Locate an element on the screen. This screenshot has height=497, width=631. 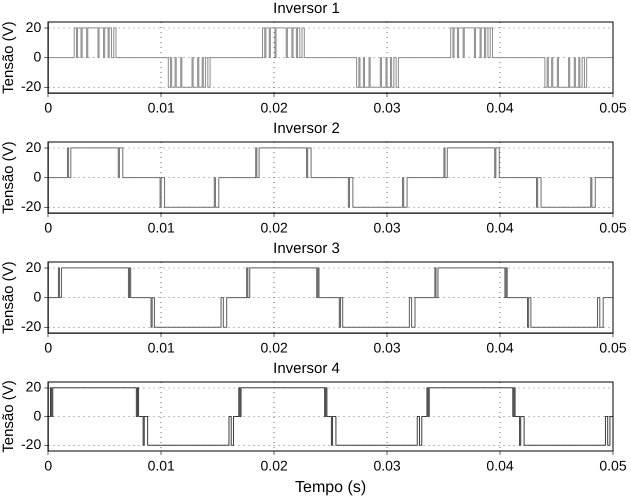
chart-title: Inversor 2 is located at coordinates (306, 129).